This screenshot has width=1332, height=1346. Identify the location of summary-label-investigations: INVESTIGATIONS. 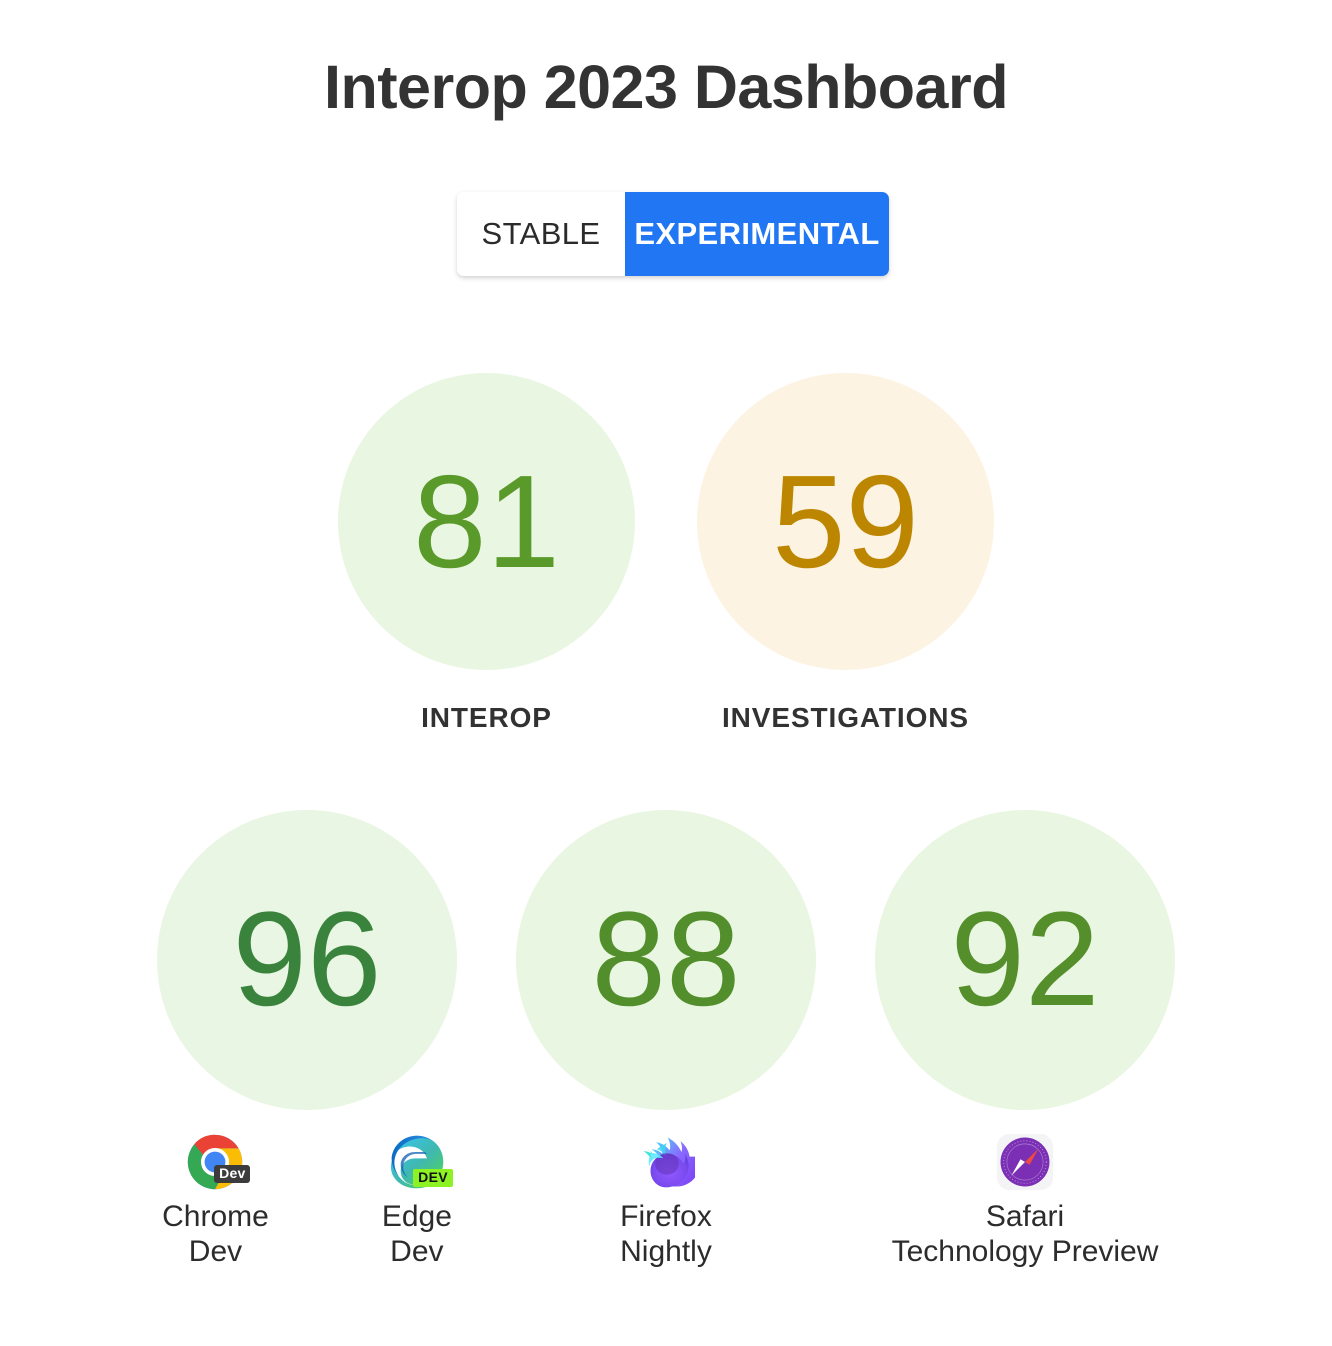
(845, 717).